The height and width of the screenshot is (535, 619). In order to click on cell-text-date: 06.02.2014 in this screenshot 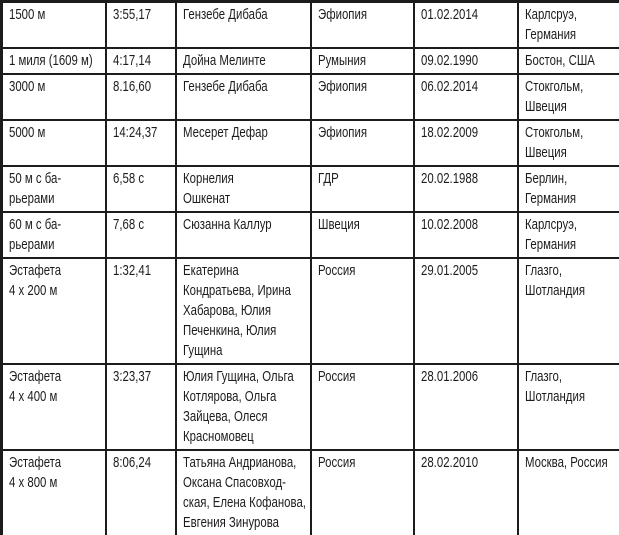, I will do `click(449, 86)`.